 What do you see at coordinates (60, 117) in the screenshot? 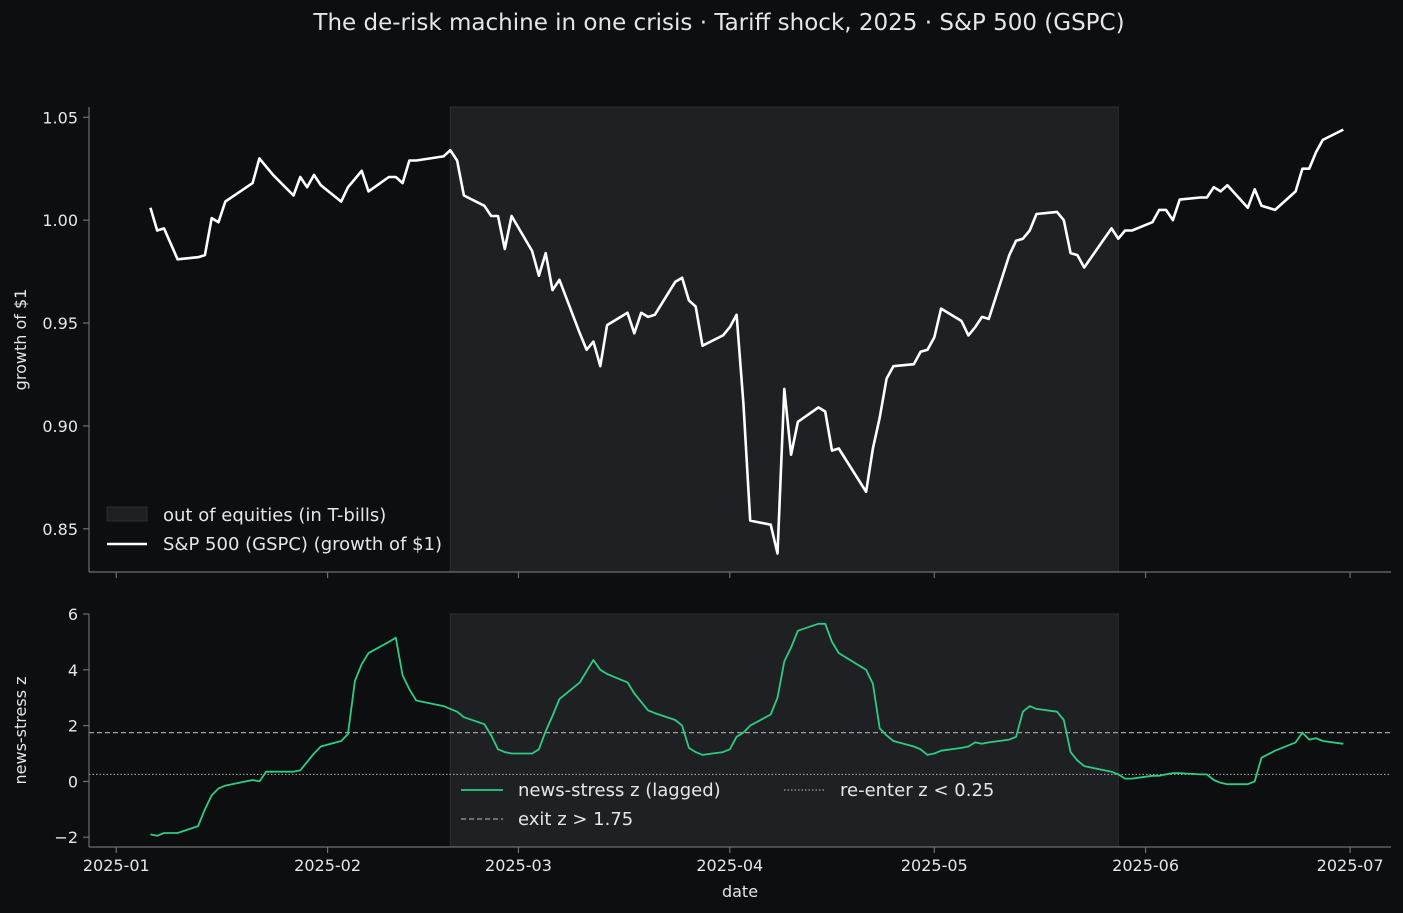
I see `y-tick-label: 1.05` at bounding box center [60, 117].